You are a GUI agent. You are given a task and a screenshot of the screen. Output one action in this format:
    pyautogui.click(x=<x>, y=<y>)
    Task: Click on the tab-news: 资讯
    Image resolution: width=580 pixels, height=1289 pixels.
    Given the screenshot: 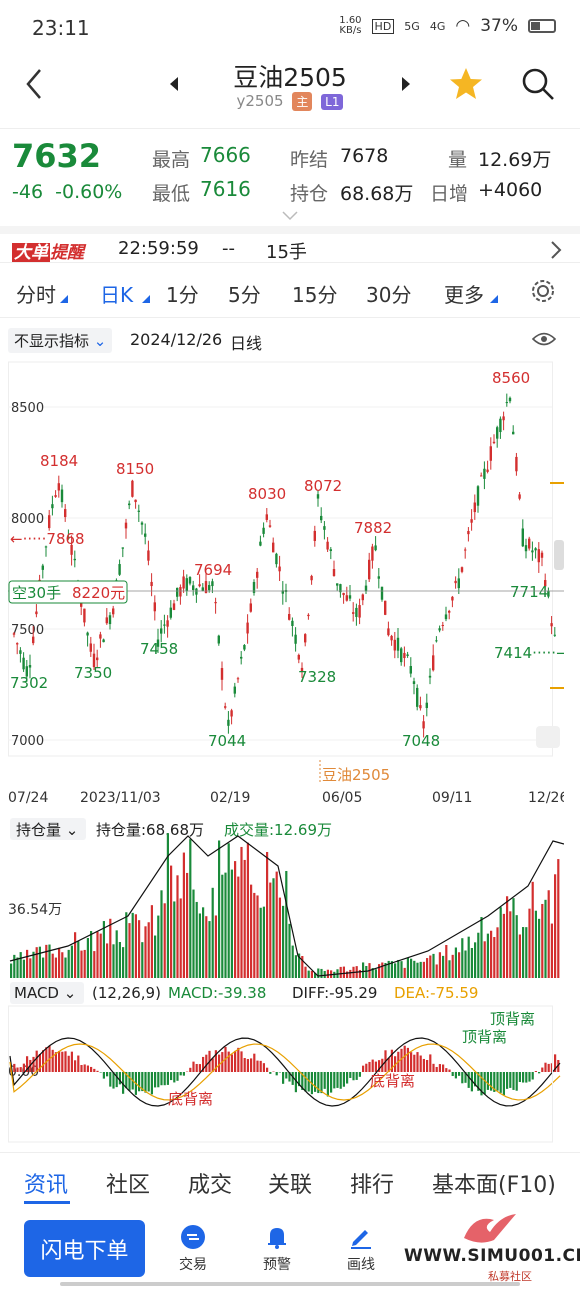 What is the action you would take?
    pyautogui.click(x=46, y=1185)
    